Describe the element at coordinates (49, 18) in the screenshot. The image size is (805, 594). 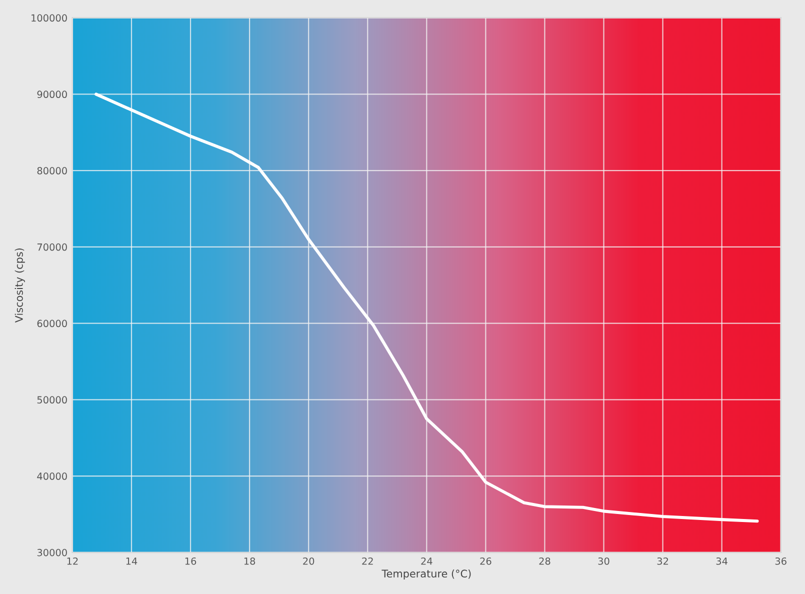
I see `y-tick-label: 100000` at that location.